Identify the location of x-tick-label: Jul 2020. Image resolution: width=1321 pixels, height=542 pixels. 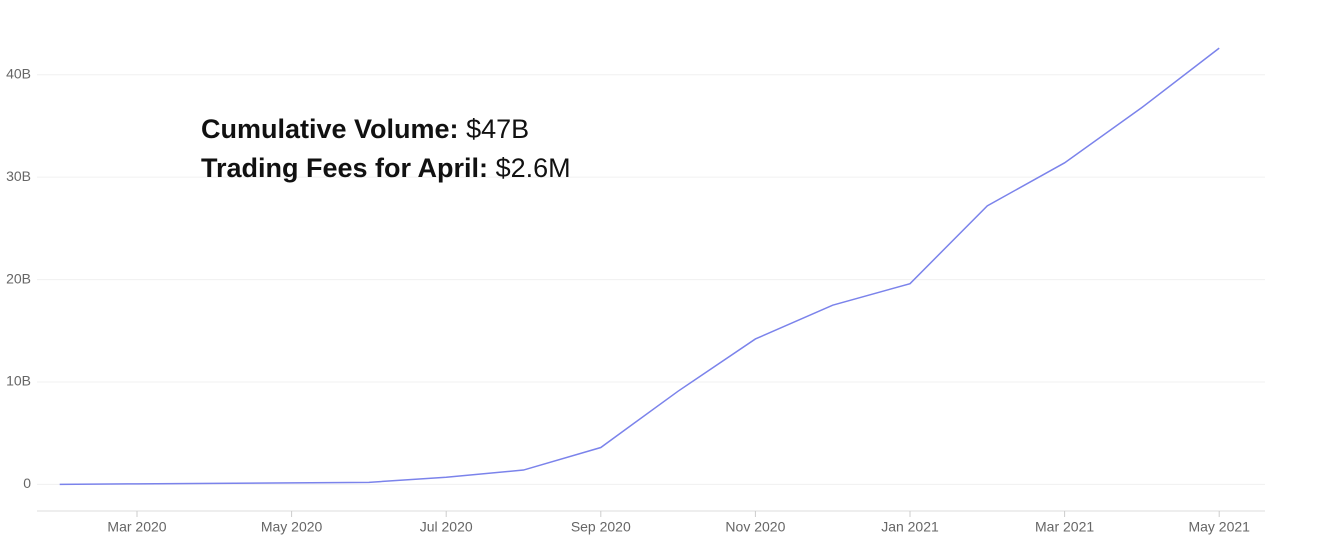
(446, 527).